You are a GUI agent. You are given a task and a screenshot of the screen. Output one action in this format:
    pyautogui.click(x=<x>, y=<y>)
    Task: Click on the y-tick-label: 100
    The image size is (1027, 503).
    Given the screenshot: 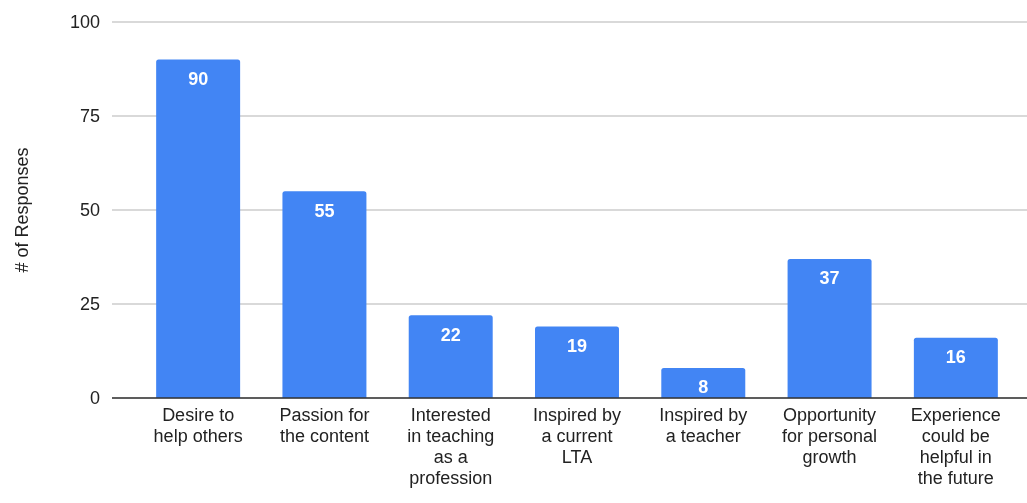 What is the action you would take?
    pyautogui.click(x=84, y=22)
    